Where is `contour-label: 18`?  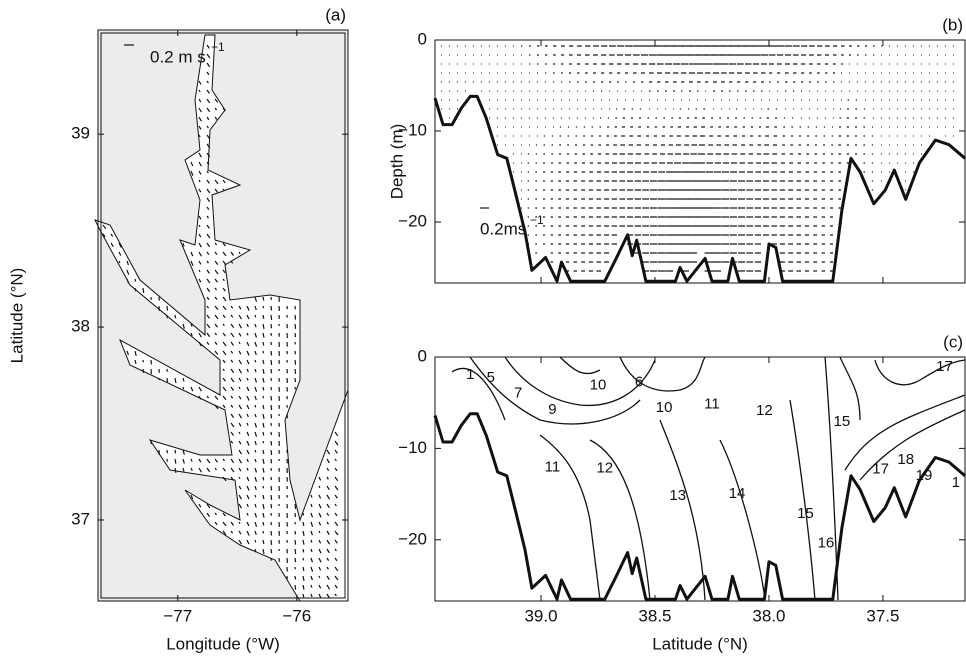
contour-label: 18 is located at coordinates (905, 459).